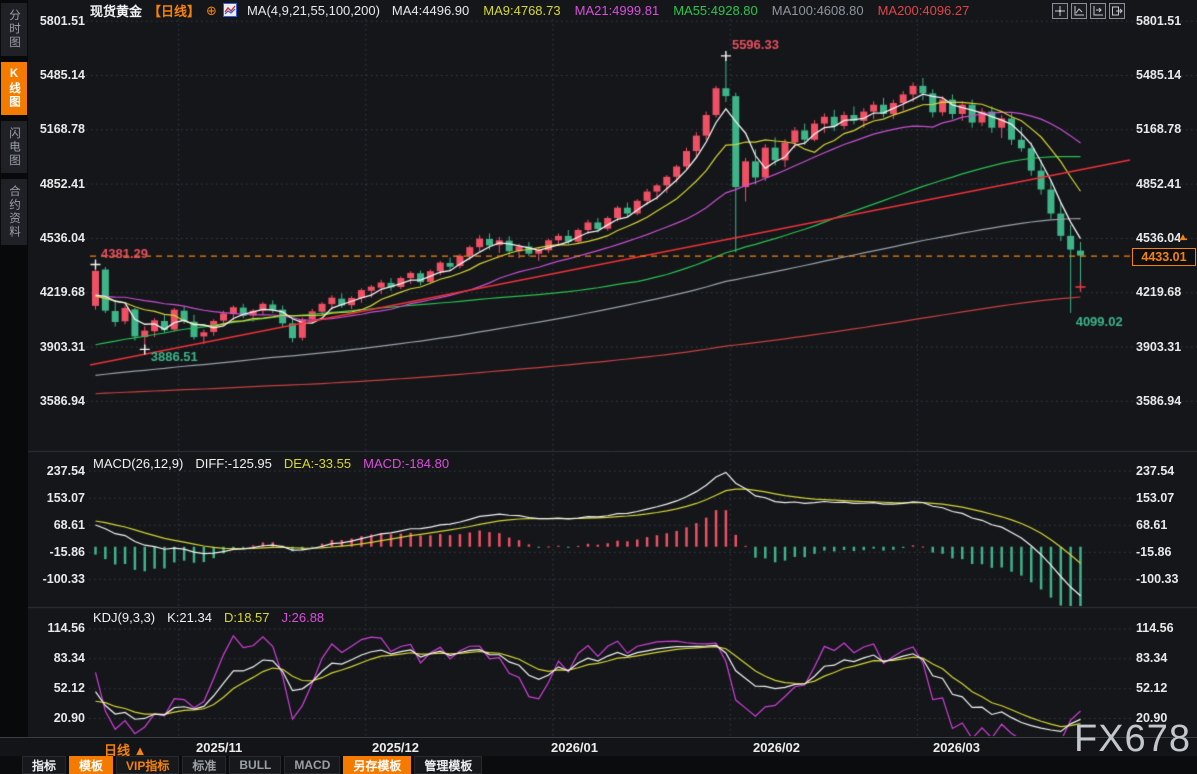  I want to click on sidebar-tab-K线图: K线图, so click(14, 88).